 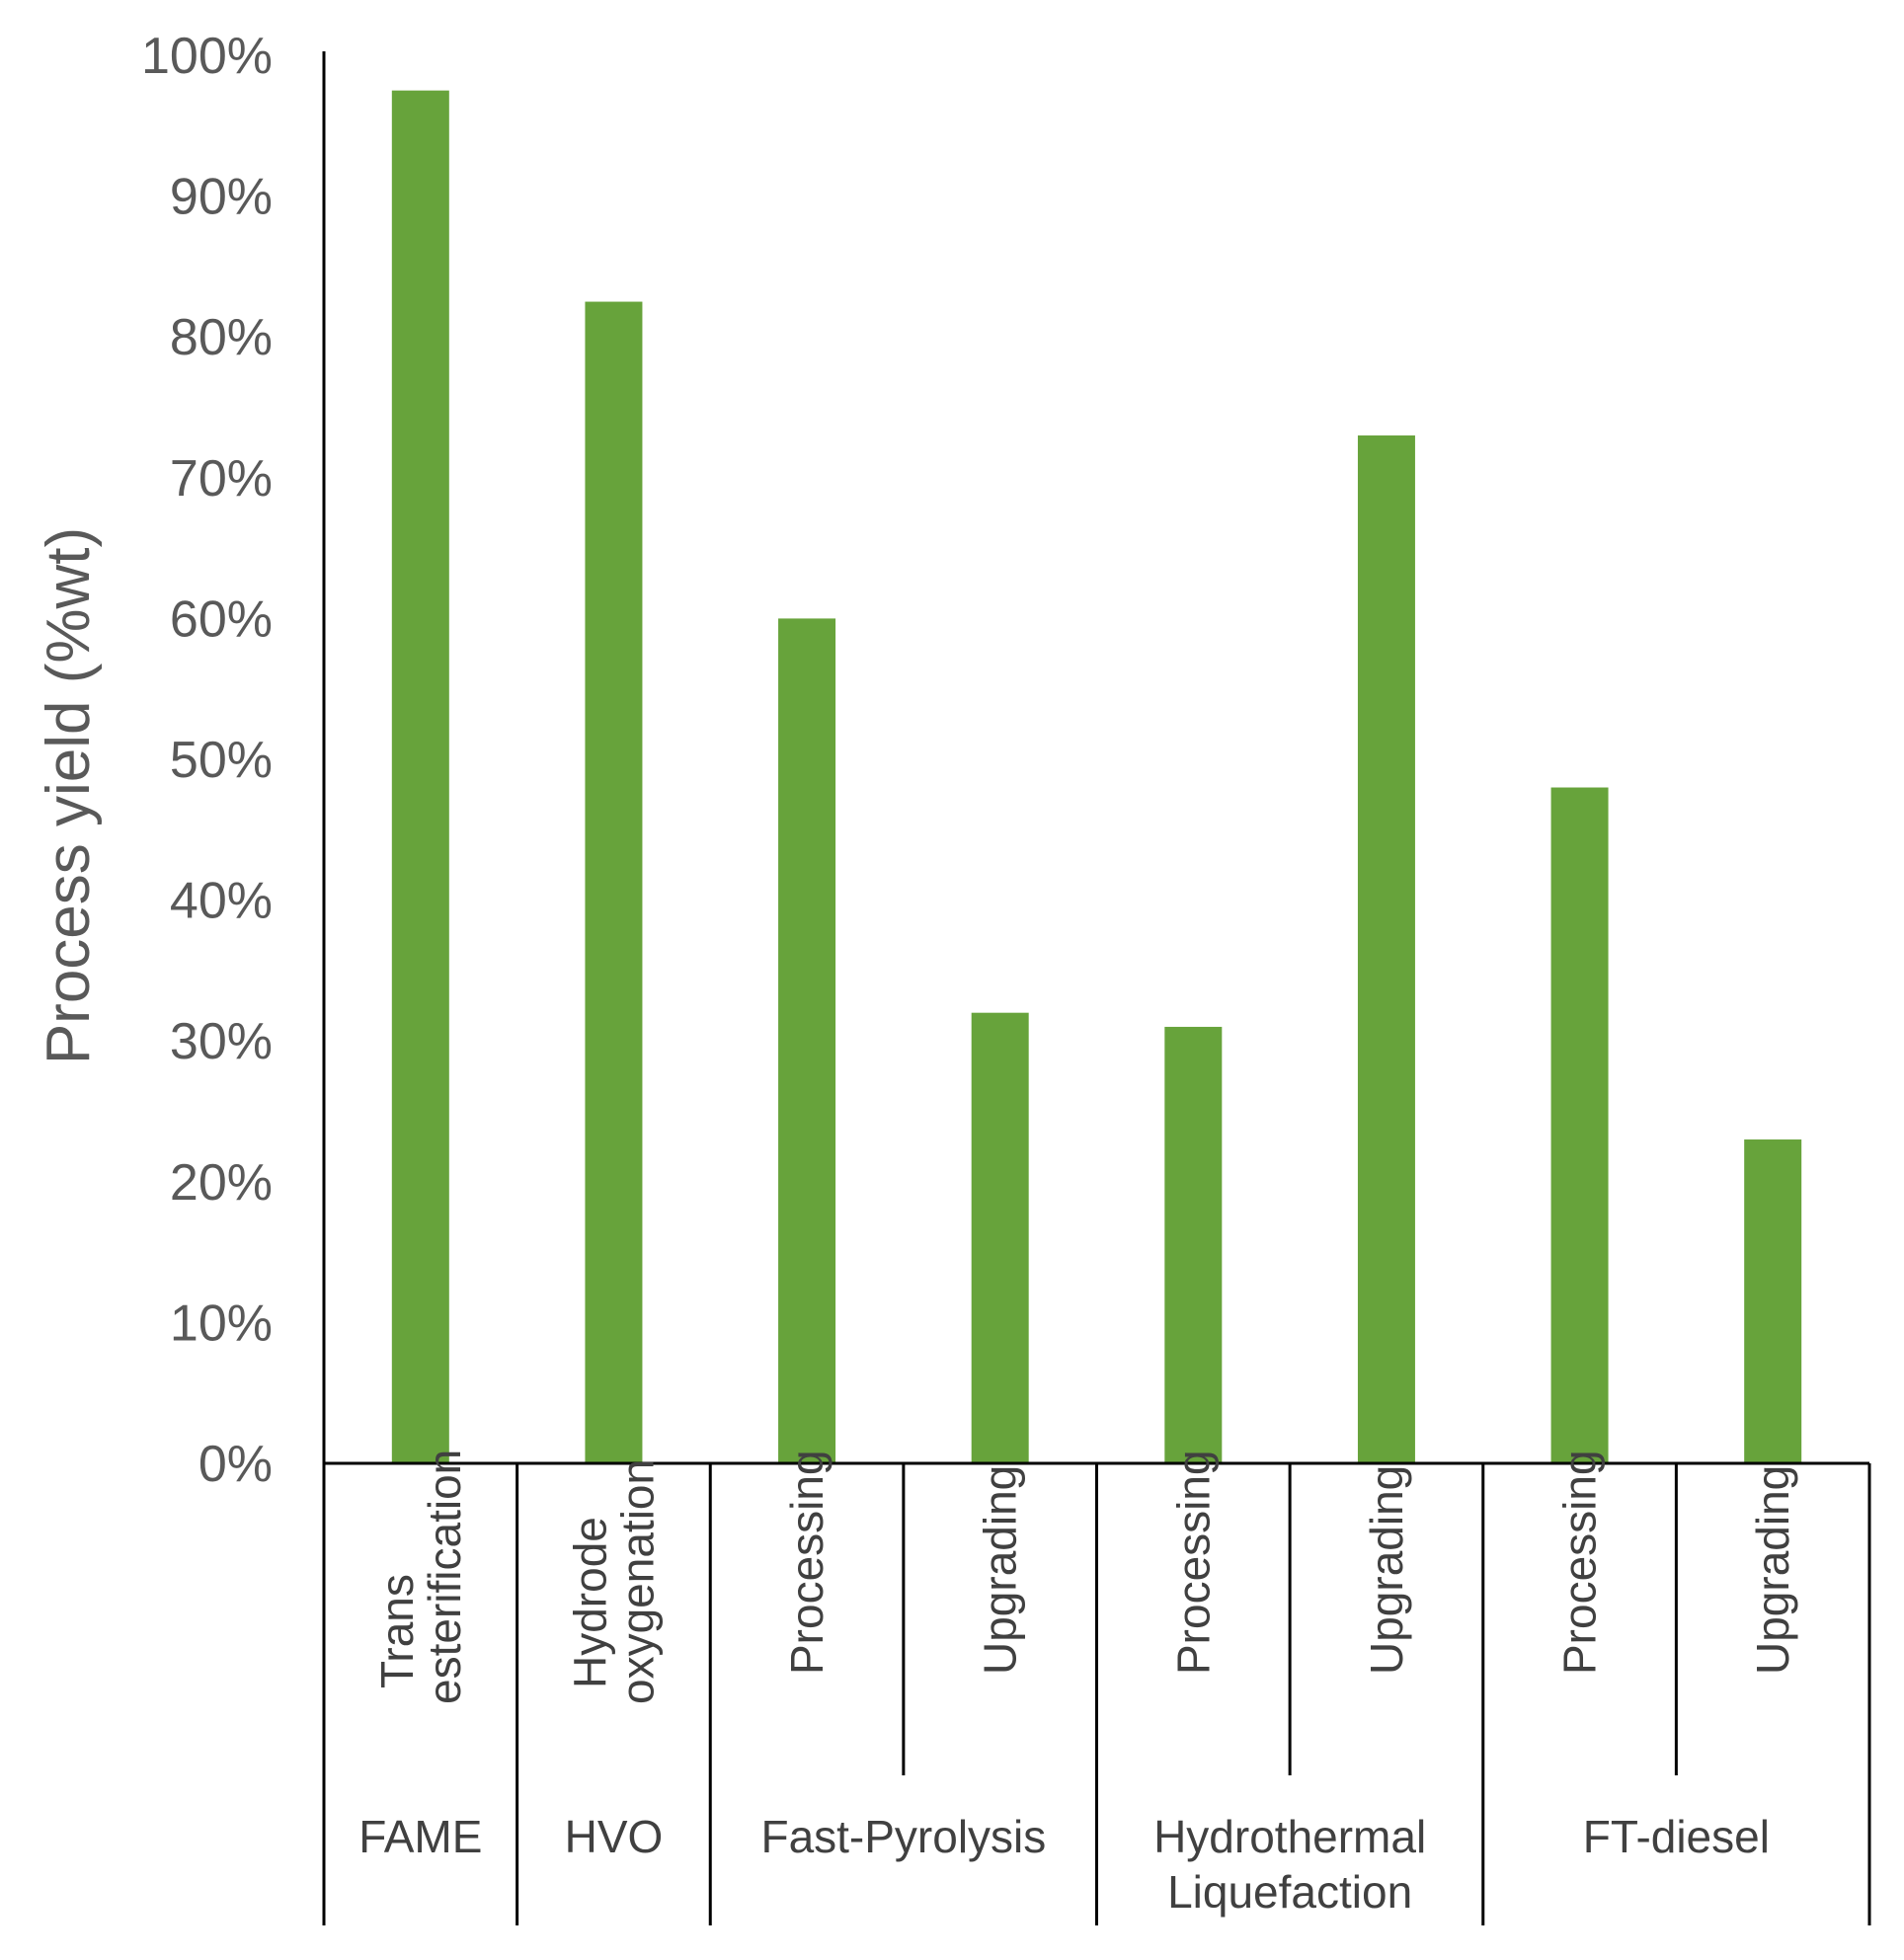 What do you see at coordinates (903, 1837) in the screenshot?
I see `group-label: Fast-Pyrolysis` at bounding box center [903, 1837].